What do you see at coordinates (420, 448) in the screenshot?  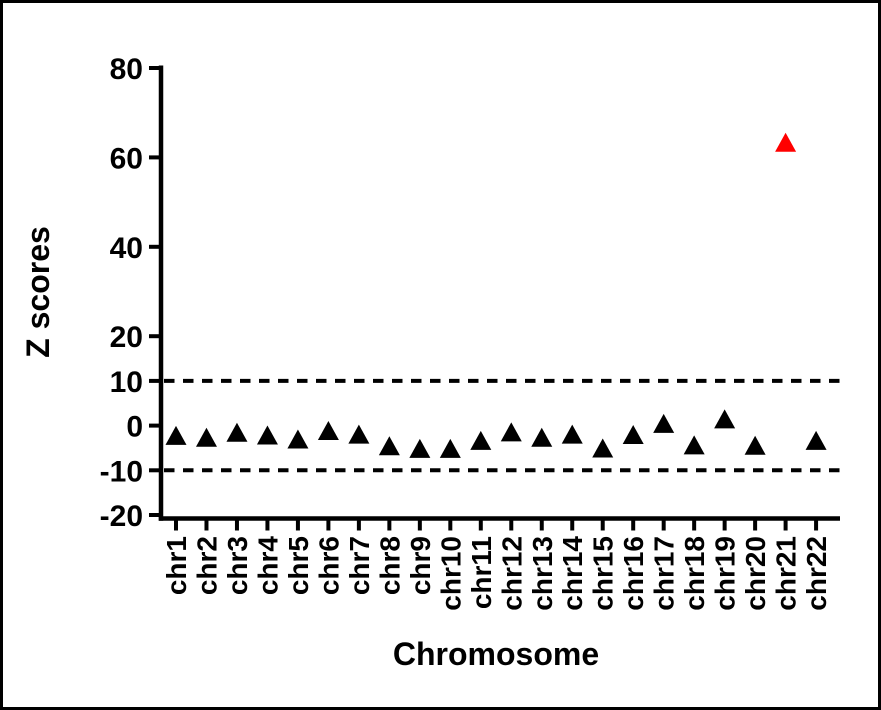 I see `data-point-chr9` at bounding box center [420, 448].